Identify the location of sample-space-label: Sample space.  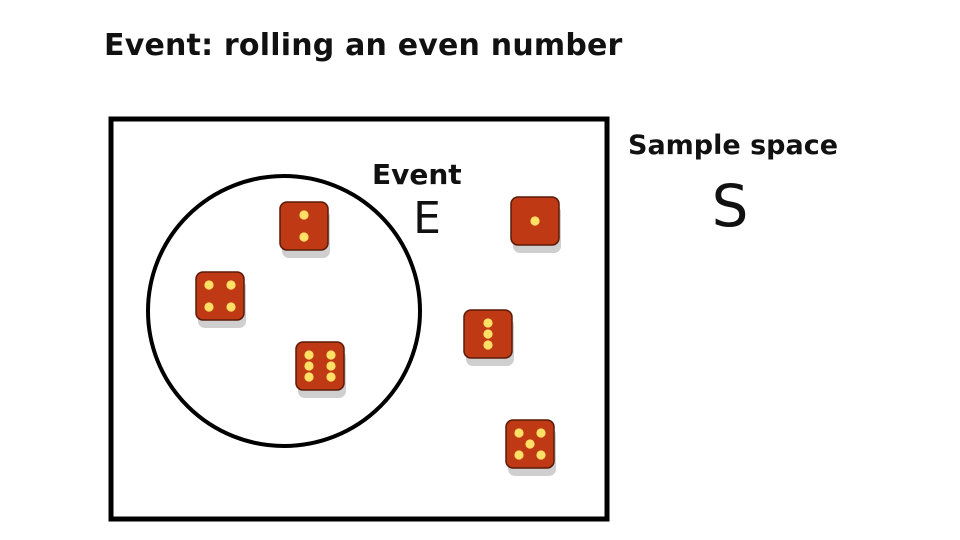
(733, 145).